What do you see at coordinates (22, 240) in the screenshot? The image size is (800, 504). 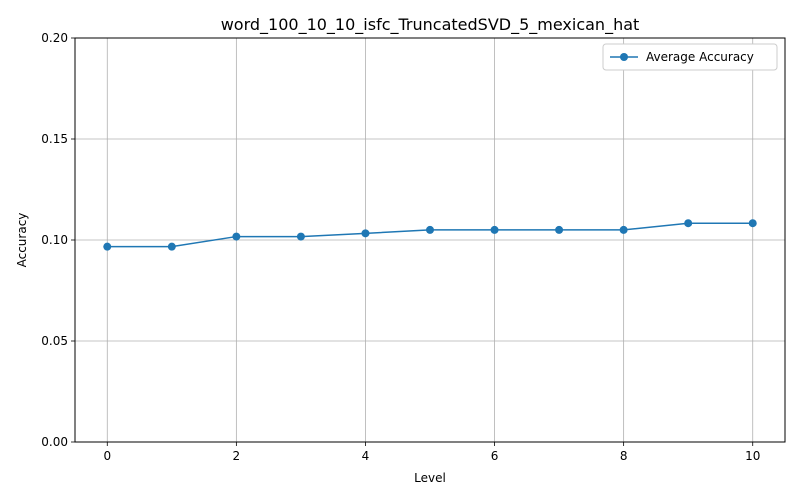 I see `y-axis-label: Accuracy` at bounding box center [22, 240].